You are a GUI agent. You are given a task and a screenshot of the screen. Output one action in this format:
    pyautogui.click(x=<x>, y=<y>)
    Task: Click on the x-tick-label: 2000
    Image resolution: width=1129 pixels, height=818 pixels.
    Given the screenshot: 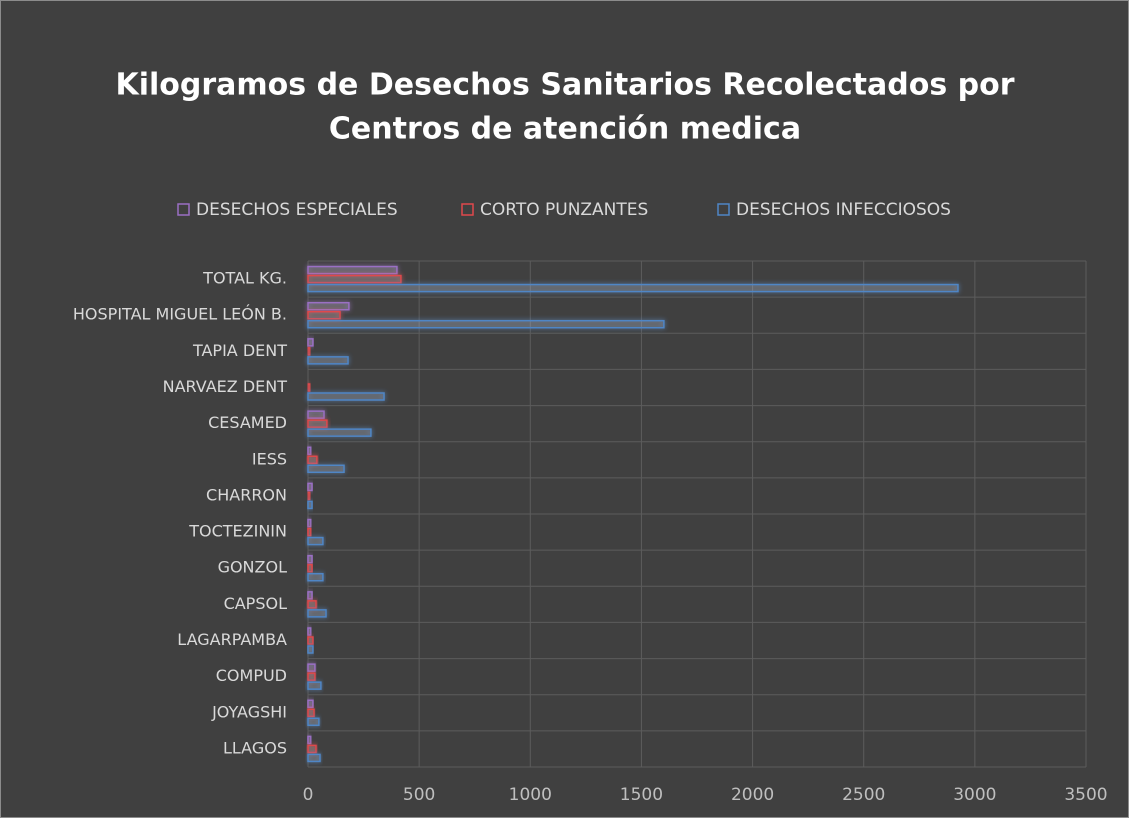 What is the action you would take?
    pyautogui.click(x=752, y=795)
    